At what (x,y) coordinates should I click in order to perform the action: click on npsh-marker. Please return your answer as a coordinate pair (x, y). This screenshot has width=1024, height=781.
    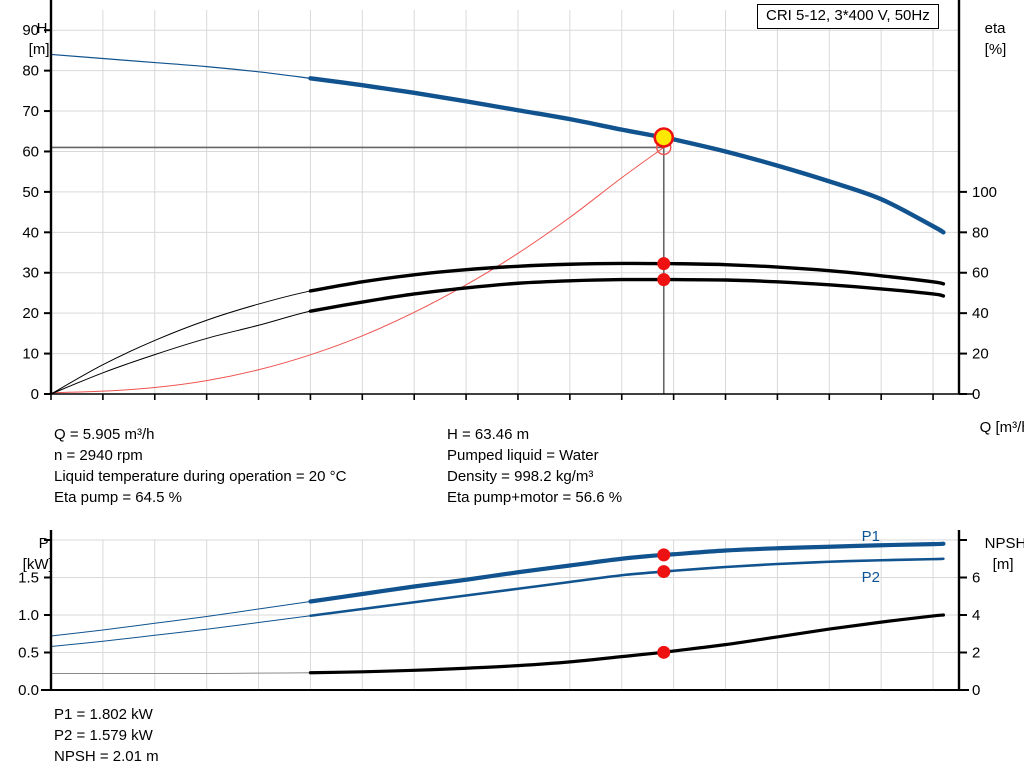
    Looking at the image, I should click on (664, 652).